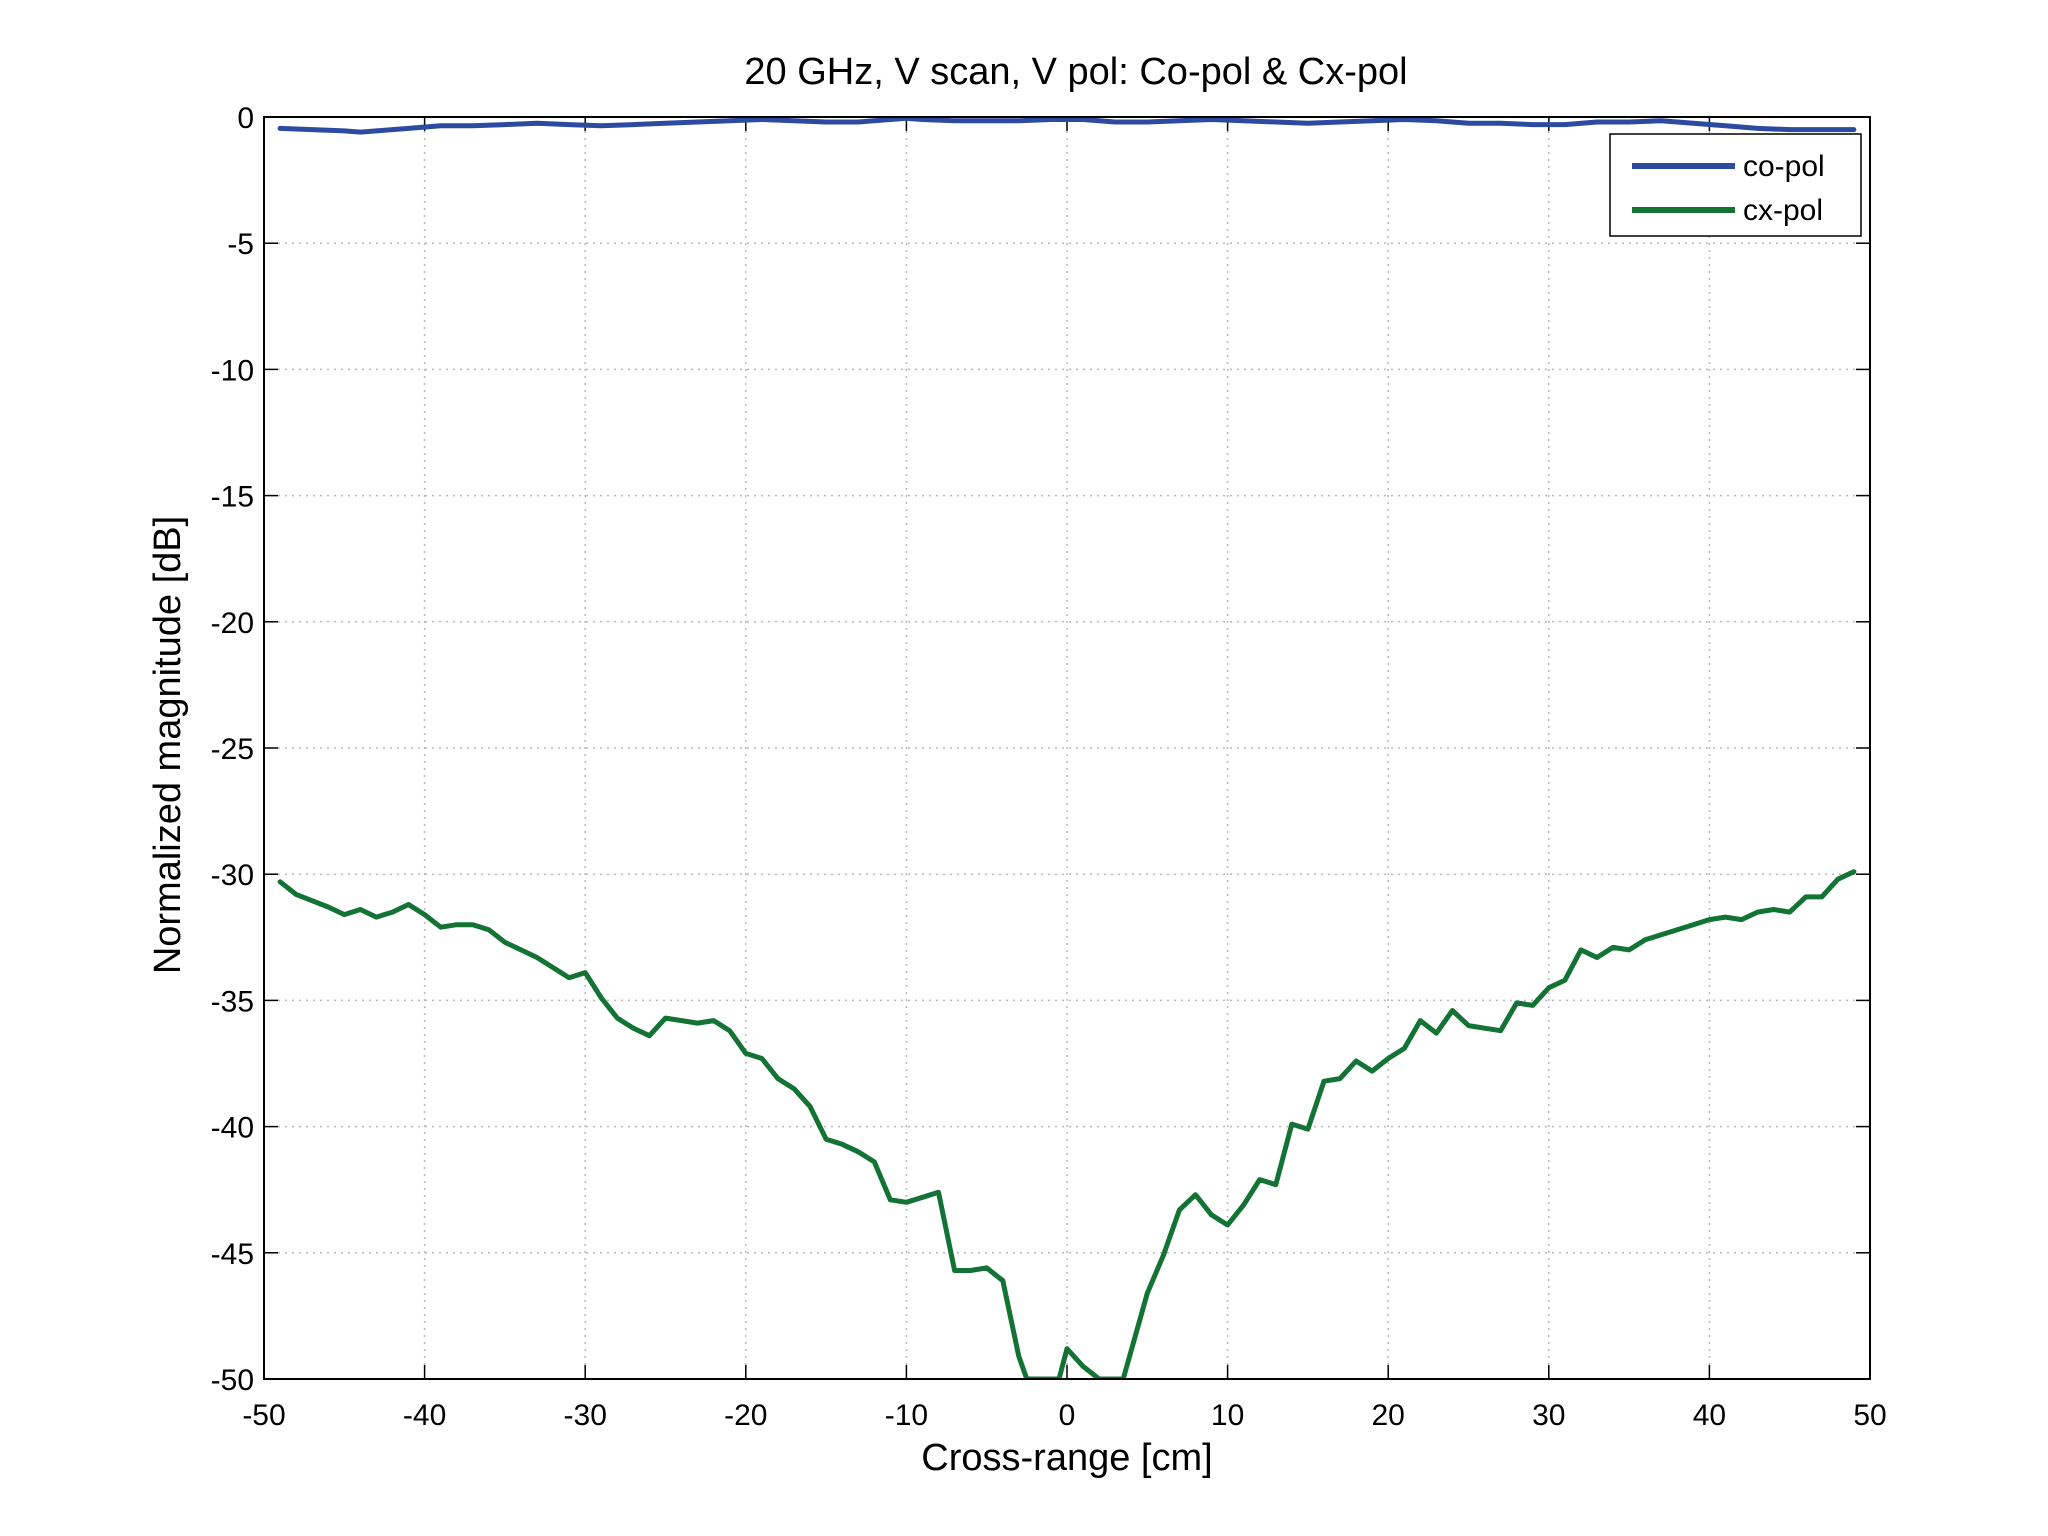 This screenshot has width=2048, height=1536. I want to click on y-tick-label: -30, so click(232, 875).